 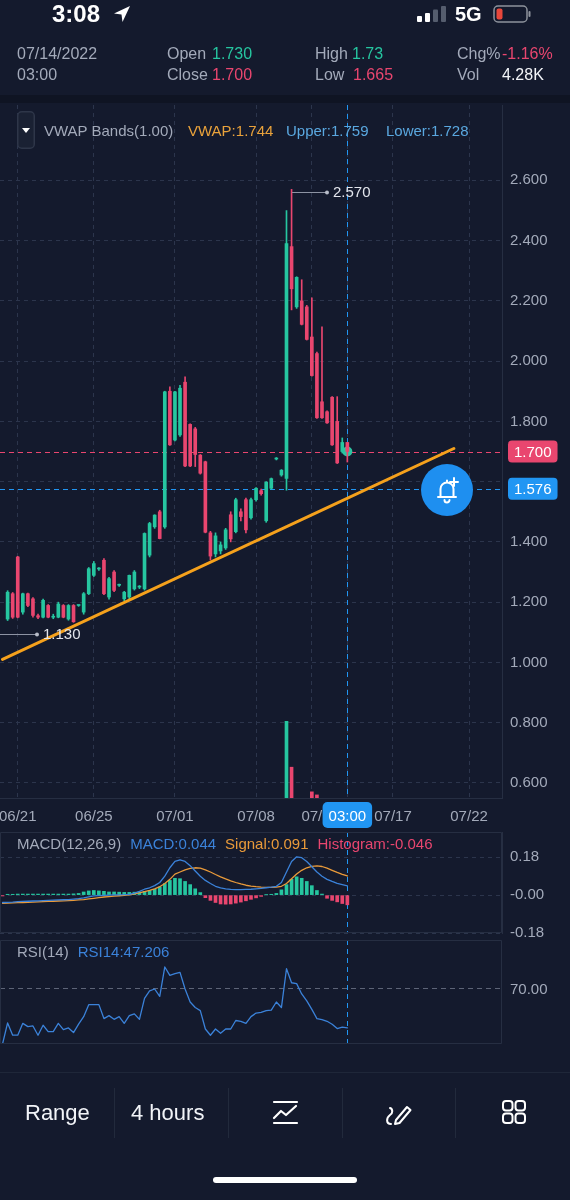 What do you see at coordinates (43, 951) in the screenshot?
I see `chart-title: RSI(14)` at bounding box center [43, 951].